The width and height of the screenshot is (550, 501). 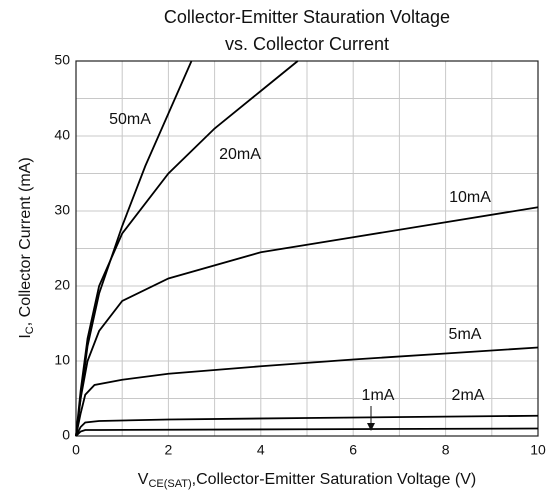 What do you see at coordinates (62, 210) in the screenshot?
I see `y-tick-label: 30` at bounding box center [62, 210].